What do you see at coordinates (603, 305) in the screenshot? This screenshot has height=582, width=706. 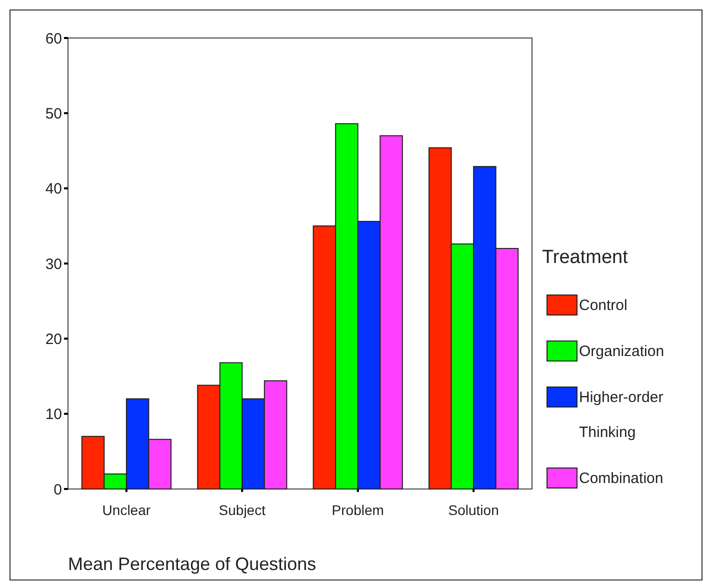 I see `legend-label: Control` at bounding box center [603, 305].